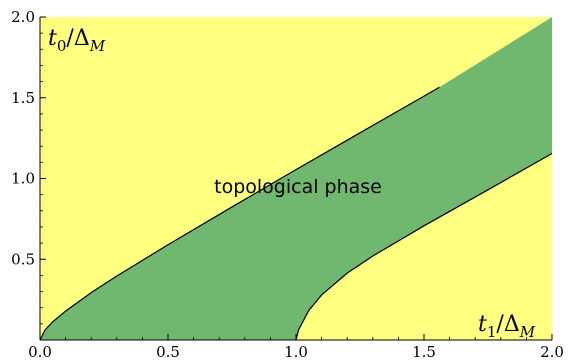 Image resolution: width=574 pixels, height=362 pixels. I want to click on y-axis-title: t0/ΔM, so click(77, 40).